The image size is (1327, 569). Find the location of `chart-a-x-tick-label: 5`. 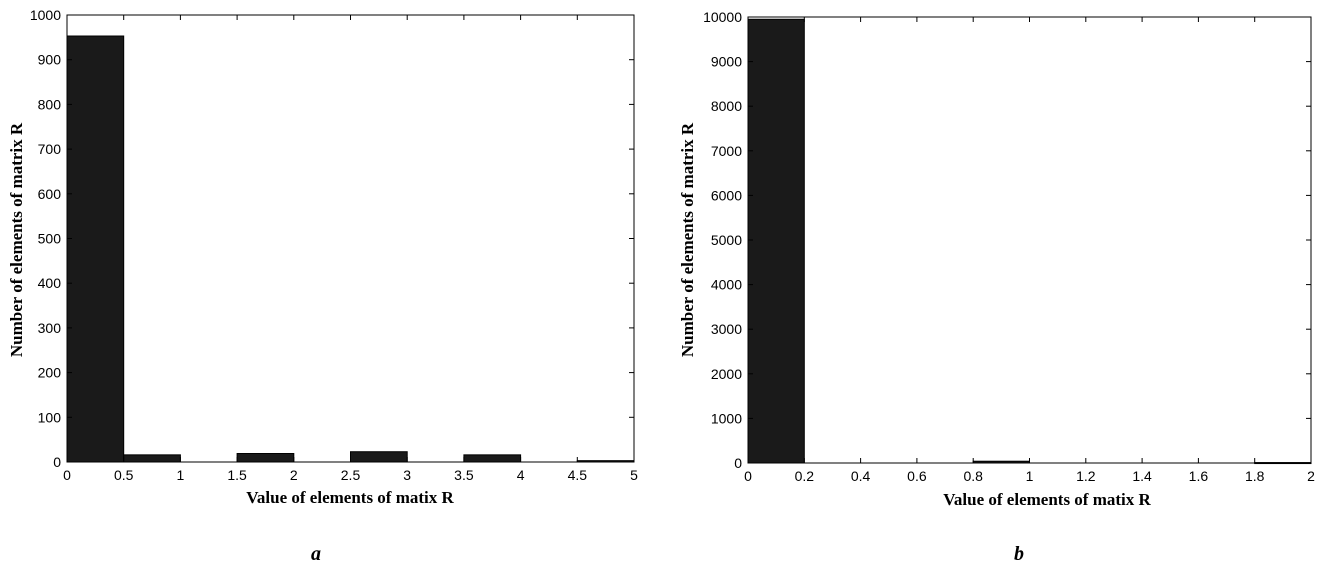

chart-a-x-tick-label: 5 is located at coordinates (634, 475).